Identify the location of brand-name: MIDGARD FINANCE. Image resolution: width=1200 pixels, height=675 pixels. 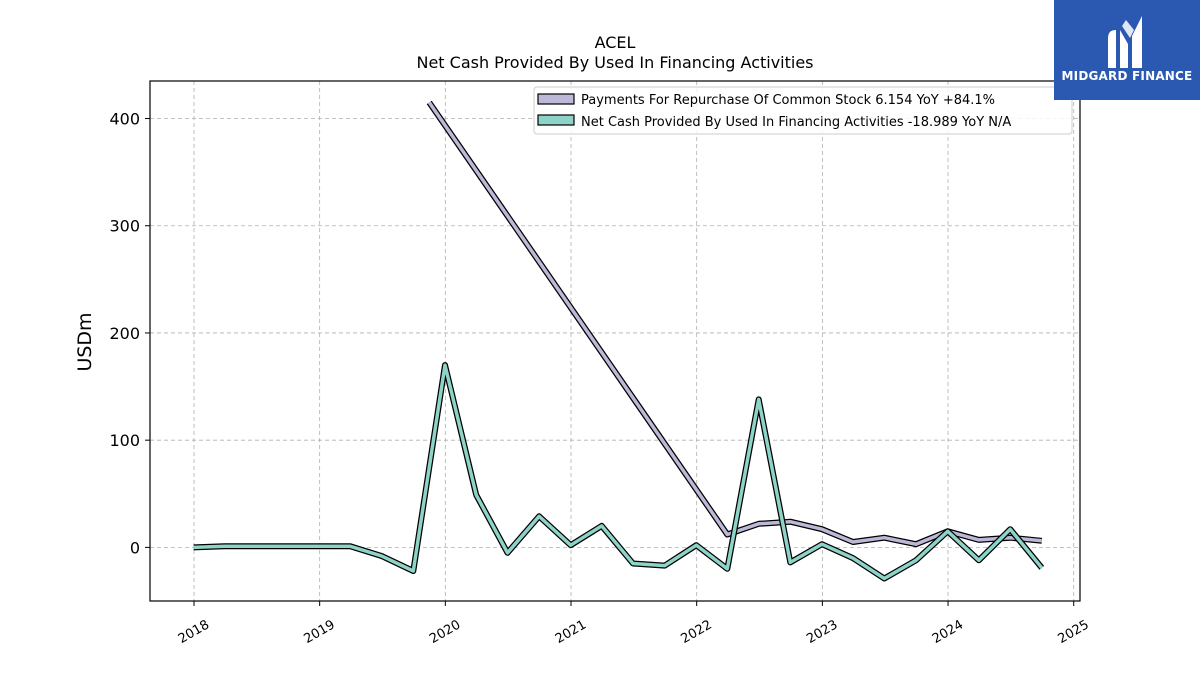
(1127, 76).